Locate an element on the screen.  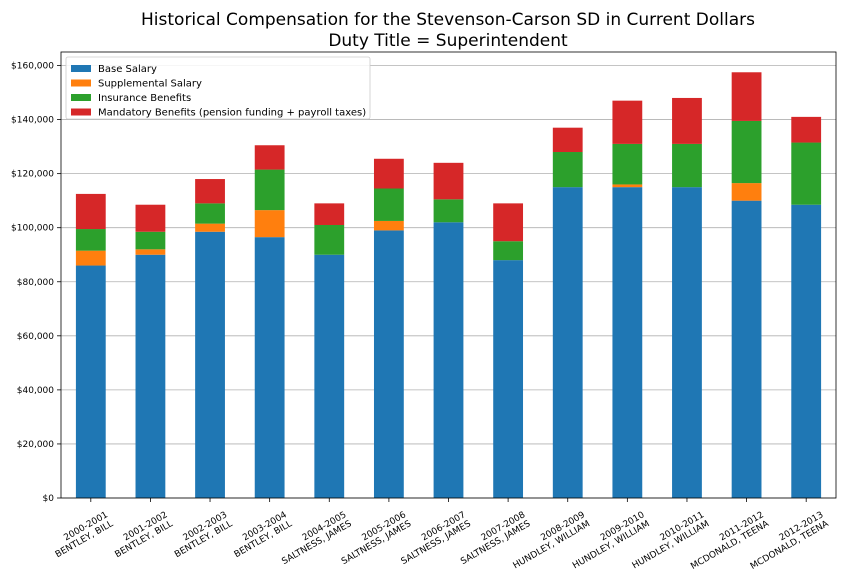
legend-label: Base Salary is located at coordinates (127, 69).